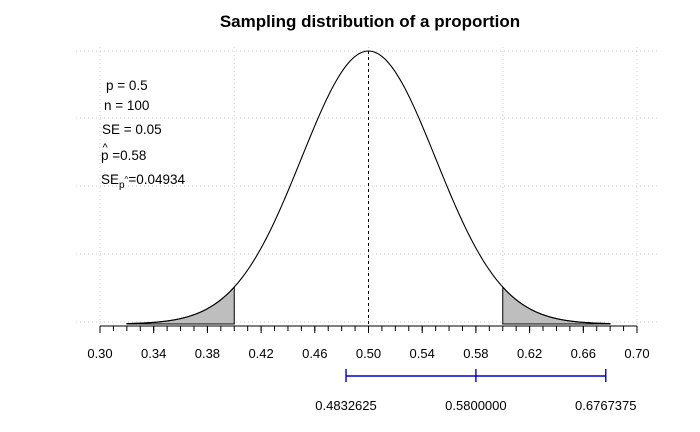 The width and height of the screenshot is (700, 432). Describe the element at coordinates (155, 179) in the screenshot. I see `se-phat-value: =0.04934` at that location.